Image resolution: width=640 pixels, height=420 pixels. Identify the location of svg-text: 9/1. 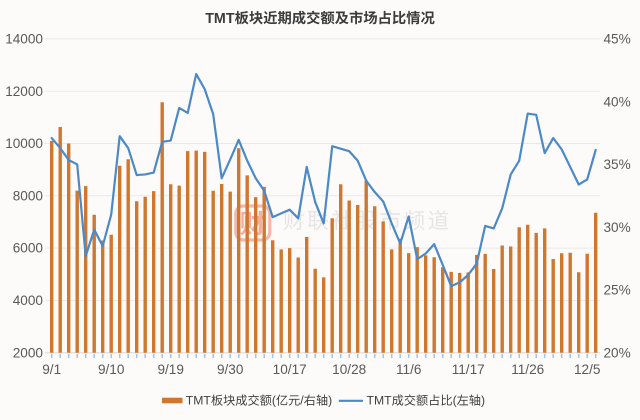
(51, 369).